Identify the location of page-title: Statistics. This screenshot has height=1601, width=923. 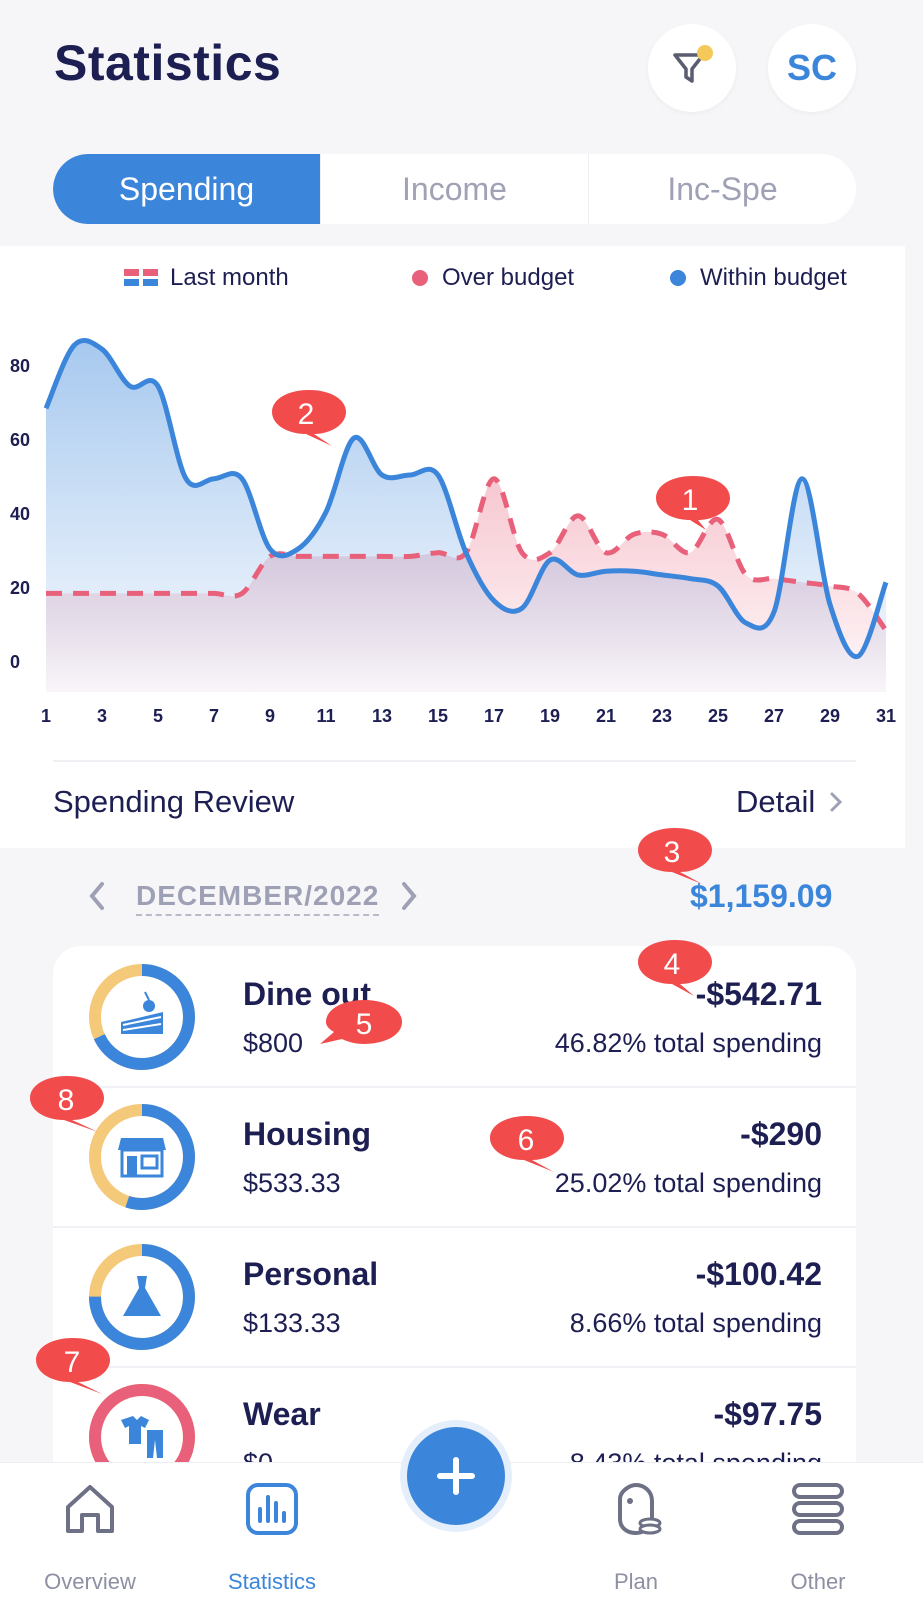
(168, 63).